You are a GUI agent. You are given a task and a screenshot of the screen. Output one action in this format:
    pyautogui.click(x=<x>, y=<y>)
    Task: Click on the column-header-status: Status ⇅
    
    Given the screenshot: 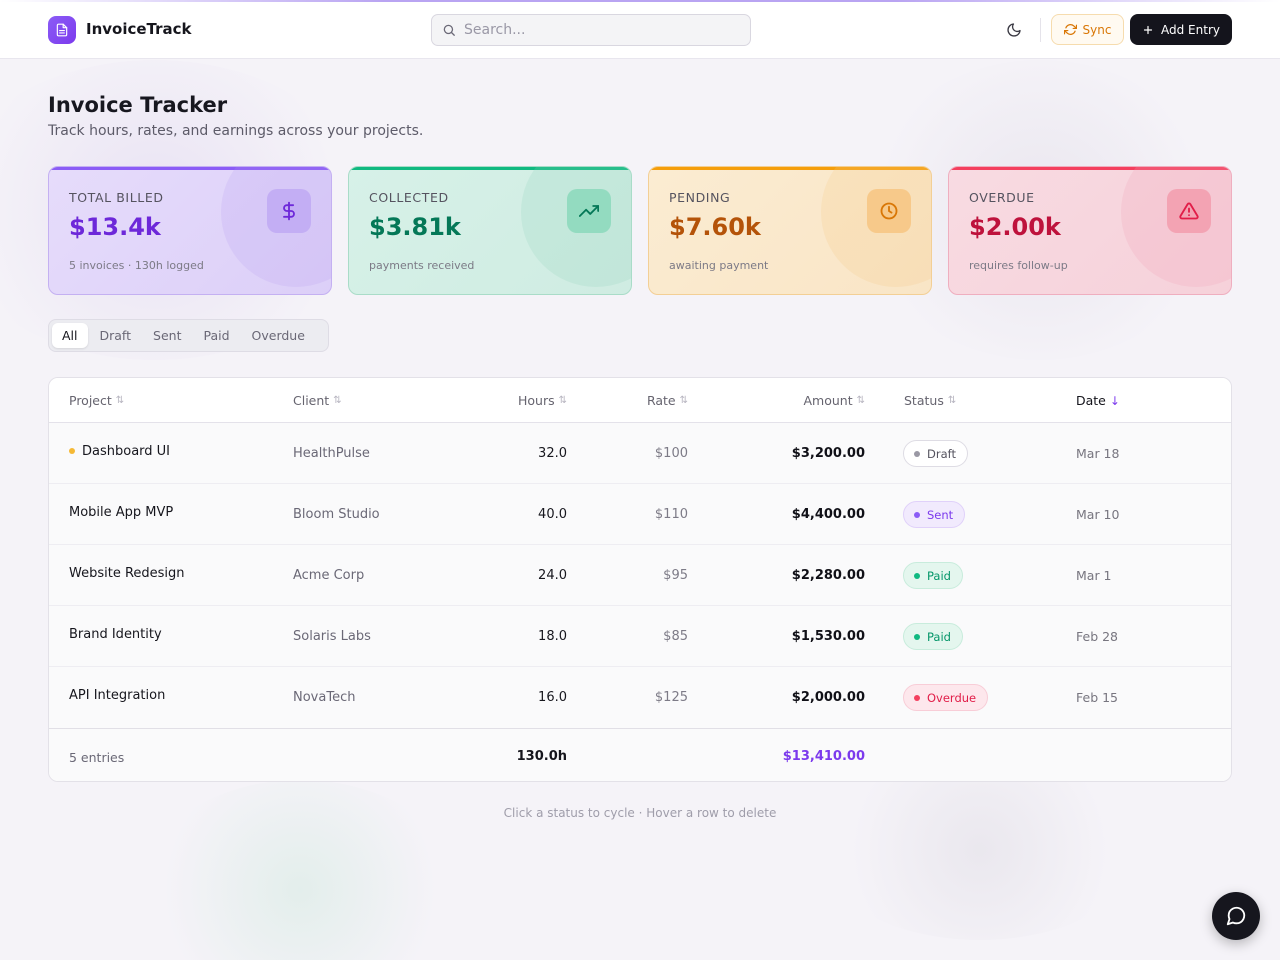 What is the action you would take?
    pyautogui.click(x=930, y=400)
    